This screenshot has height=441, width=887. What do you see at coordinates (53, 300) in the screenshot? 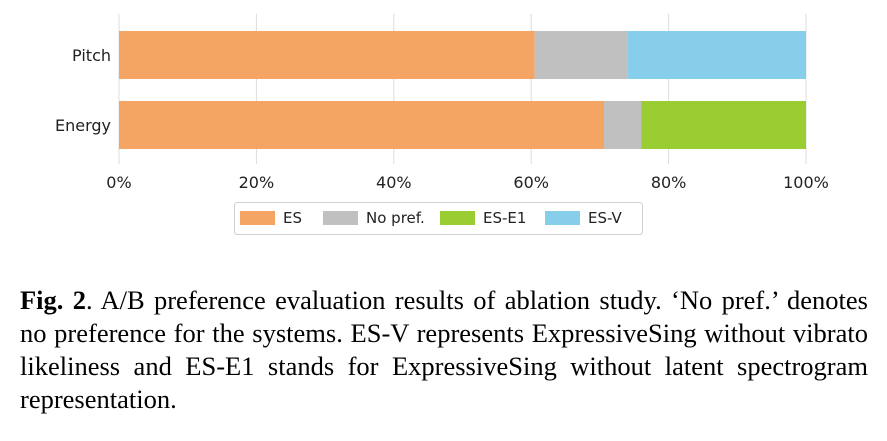
I see `caption-label: Fig. 2` at bounding box center [53, 300].